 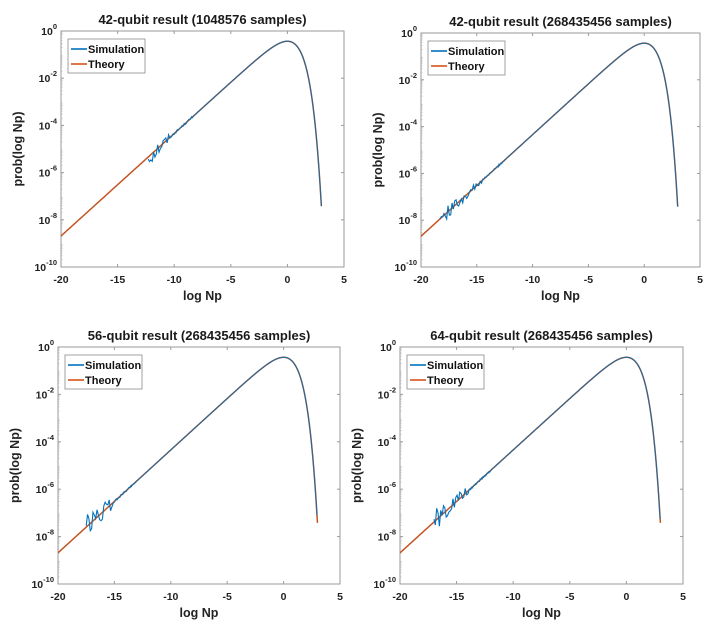 What do you see at coordinates (202, 19) in the screenshot?
I see `chart-title: 42-qubit result (1048576 samples)` at bounding box center [202, 19].